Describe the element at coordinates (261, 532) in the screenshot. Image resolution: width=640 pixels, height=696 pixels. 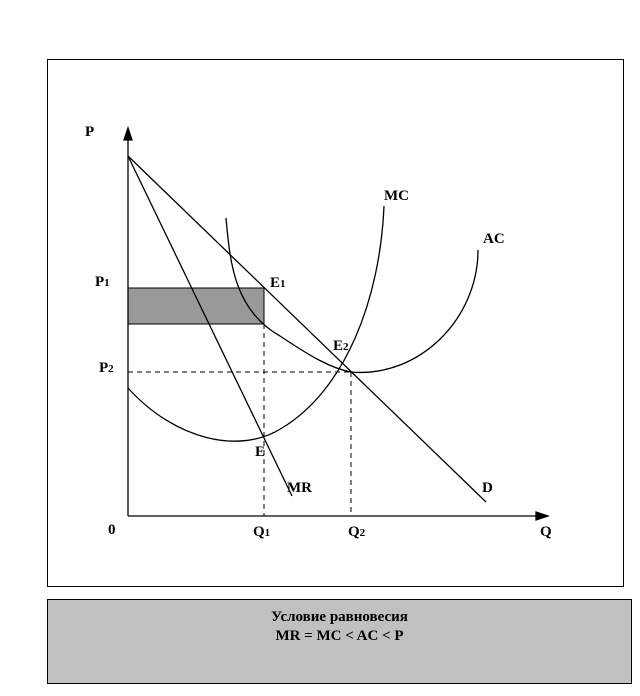
I see `q1-label: Q1` at that location.